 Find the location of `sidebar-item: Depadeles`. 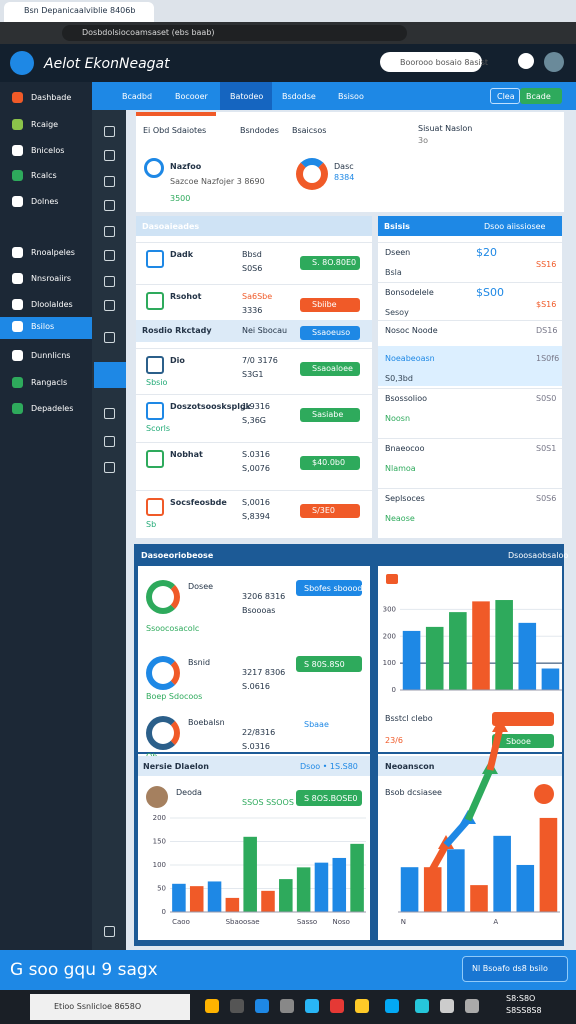

sidebar-item: Depadeles is located at coordinates (52, 408).